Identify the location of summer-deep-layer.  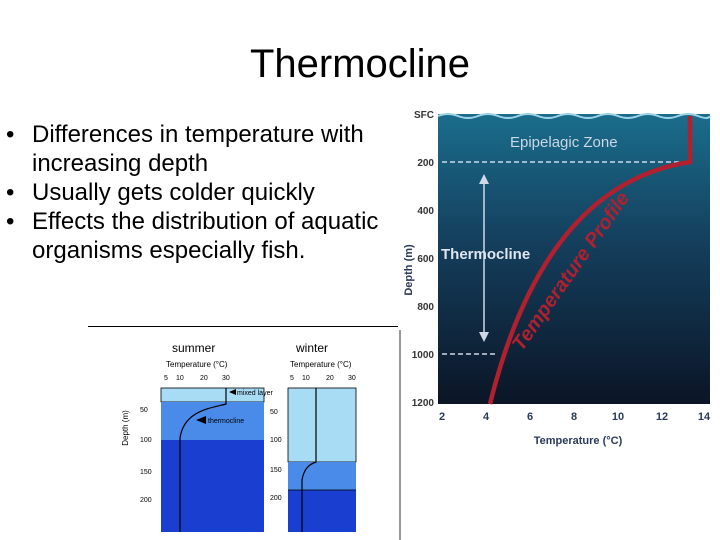
(212, 486).